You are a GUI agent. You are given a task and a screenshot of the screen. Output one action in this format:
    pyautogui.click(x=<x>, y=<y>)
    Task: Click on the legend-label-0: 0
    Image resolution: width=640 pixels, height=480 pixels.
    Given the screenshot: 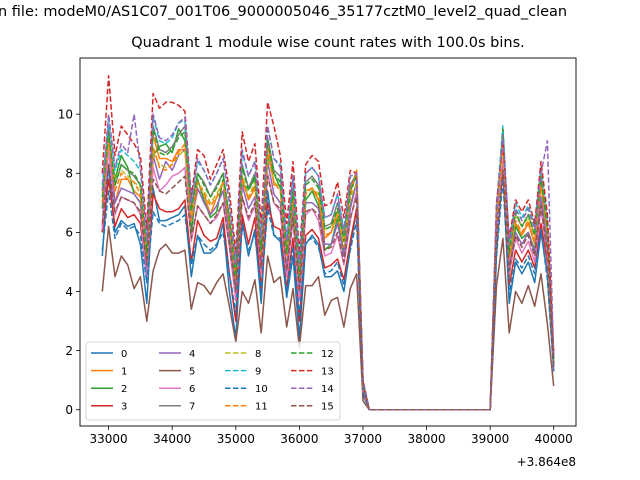 What is the action you would take?
    pyautogui.click(x=124, y=354)
    